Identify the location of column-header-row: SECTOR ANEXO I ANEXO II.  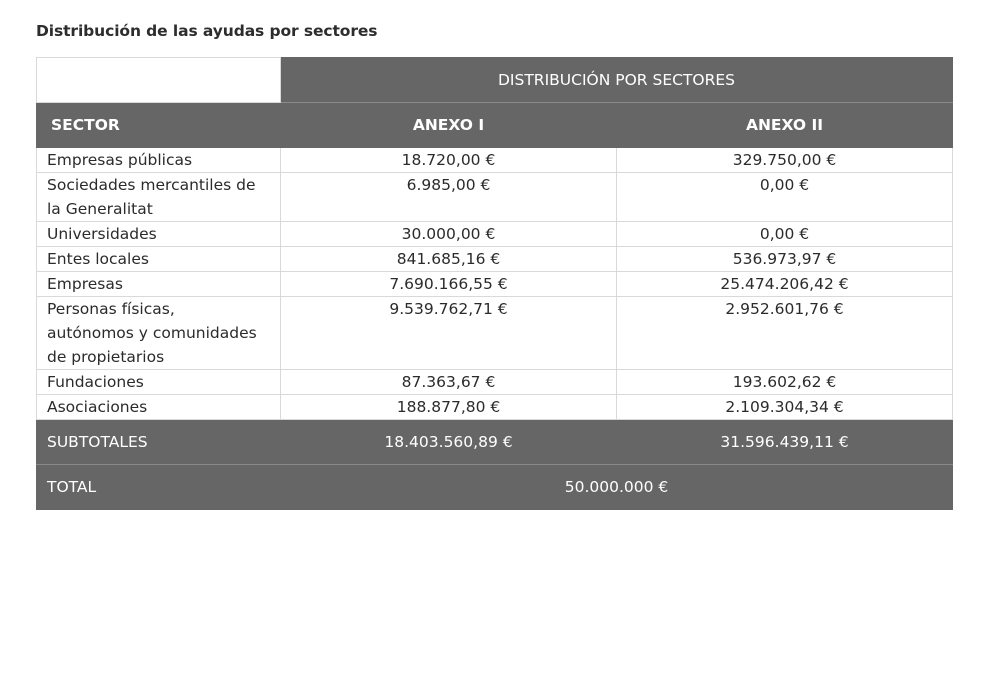
(494, 125).